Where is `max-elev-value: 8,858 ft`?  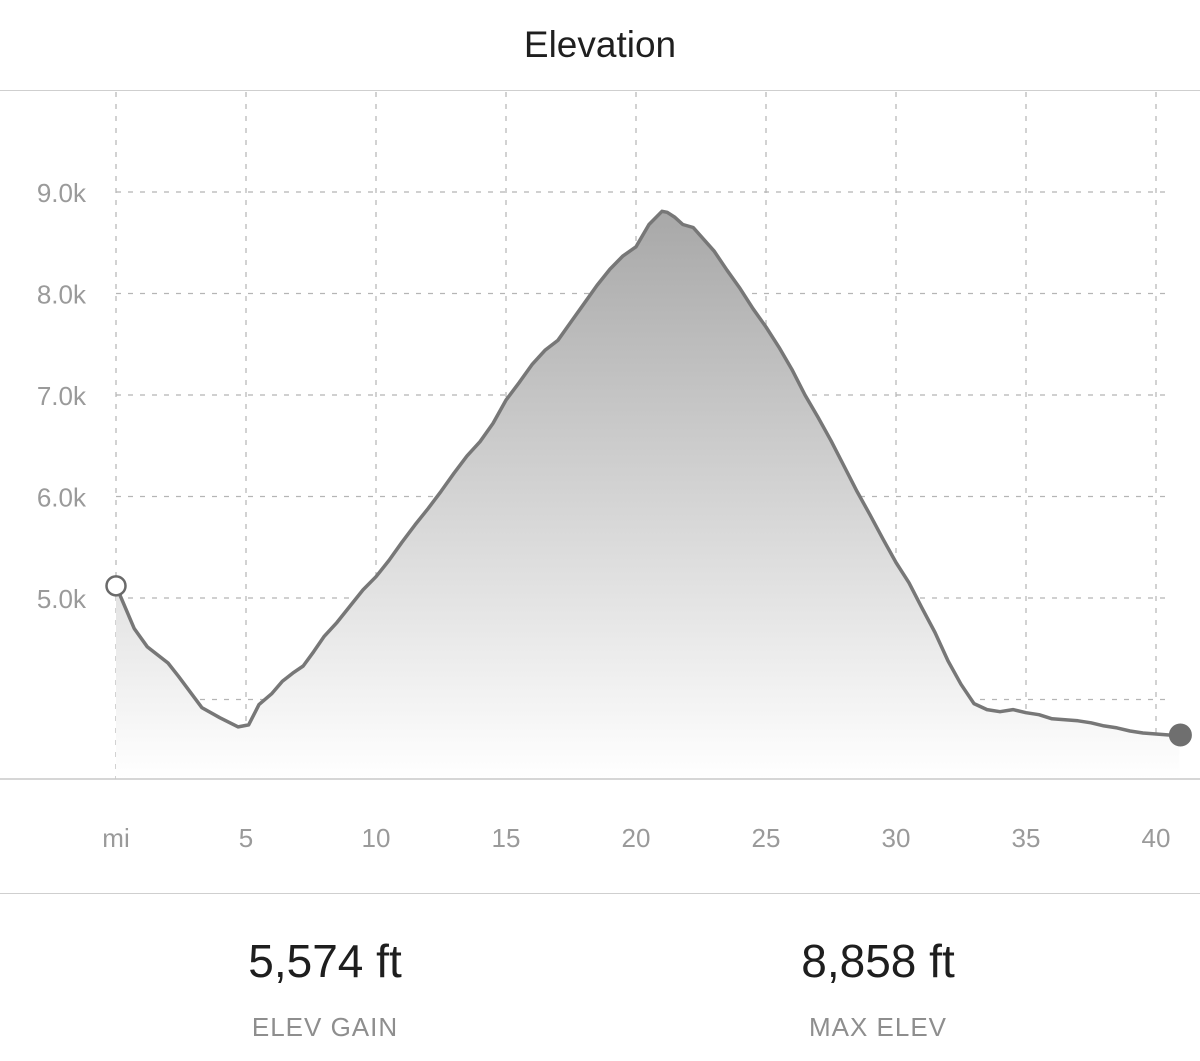 max-elev-value: 8,858 ft is located at coordinates (878, 961).